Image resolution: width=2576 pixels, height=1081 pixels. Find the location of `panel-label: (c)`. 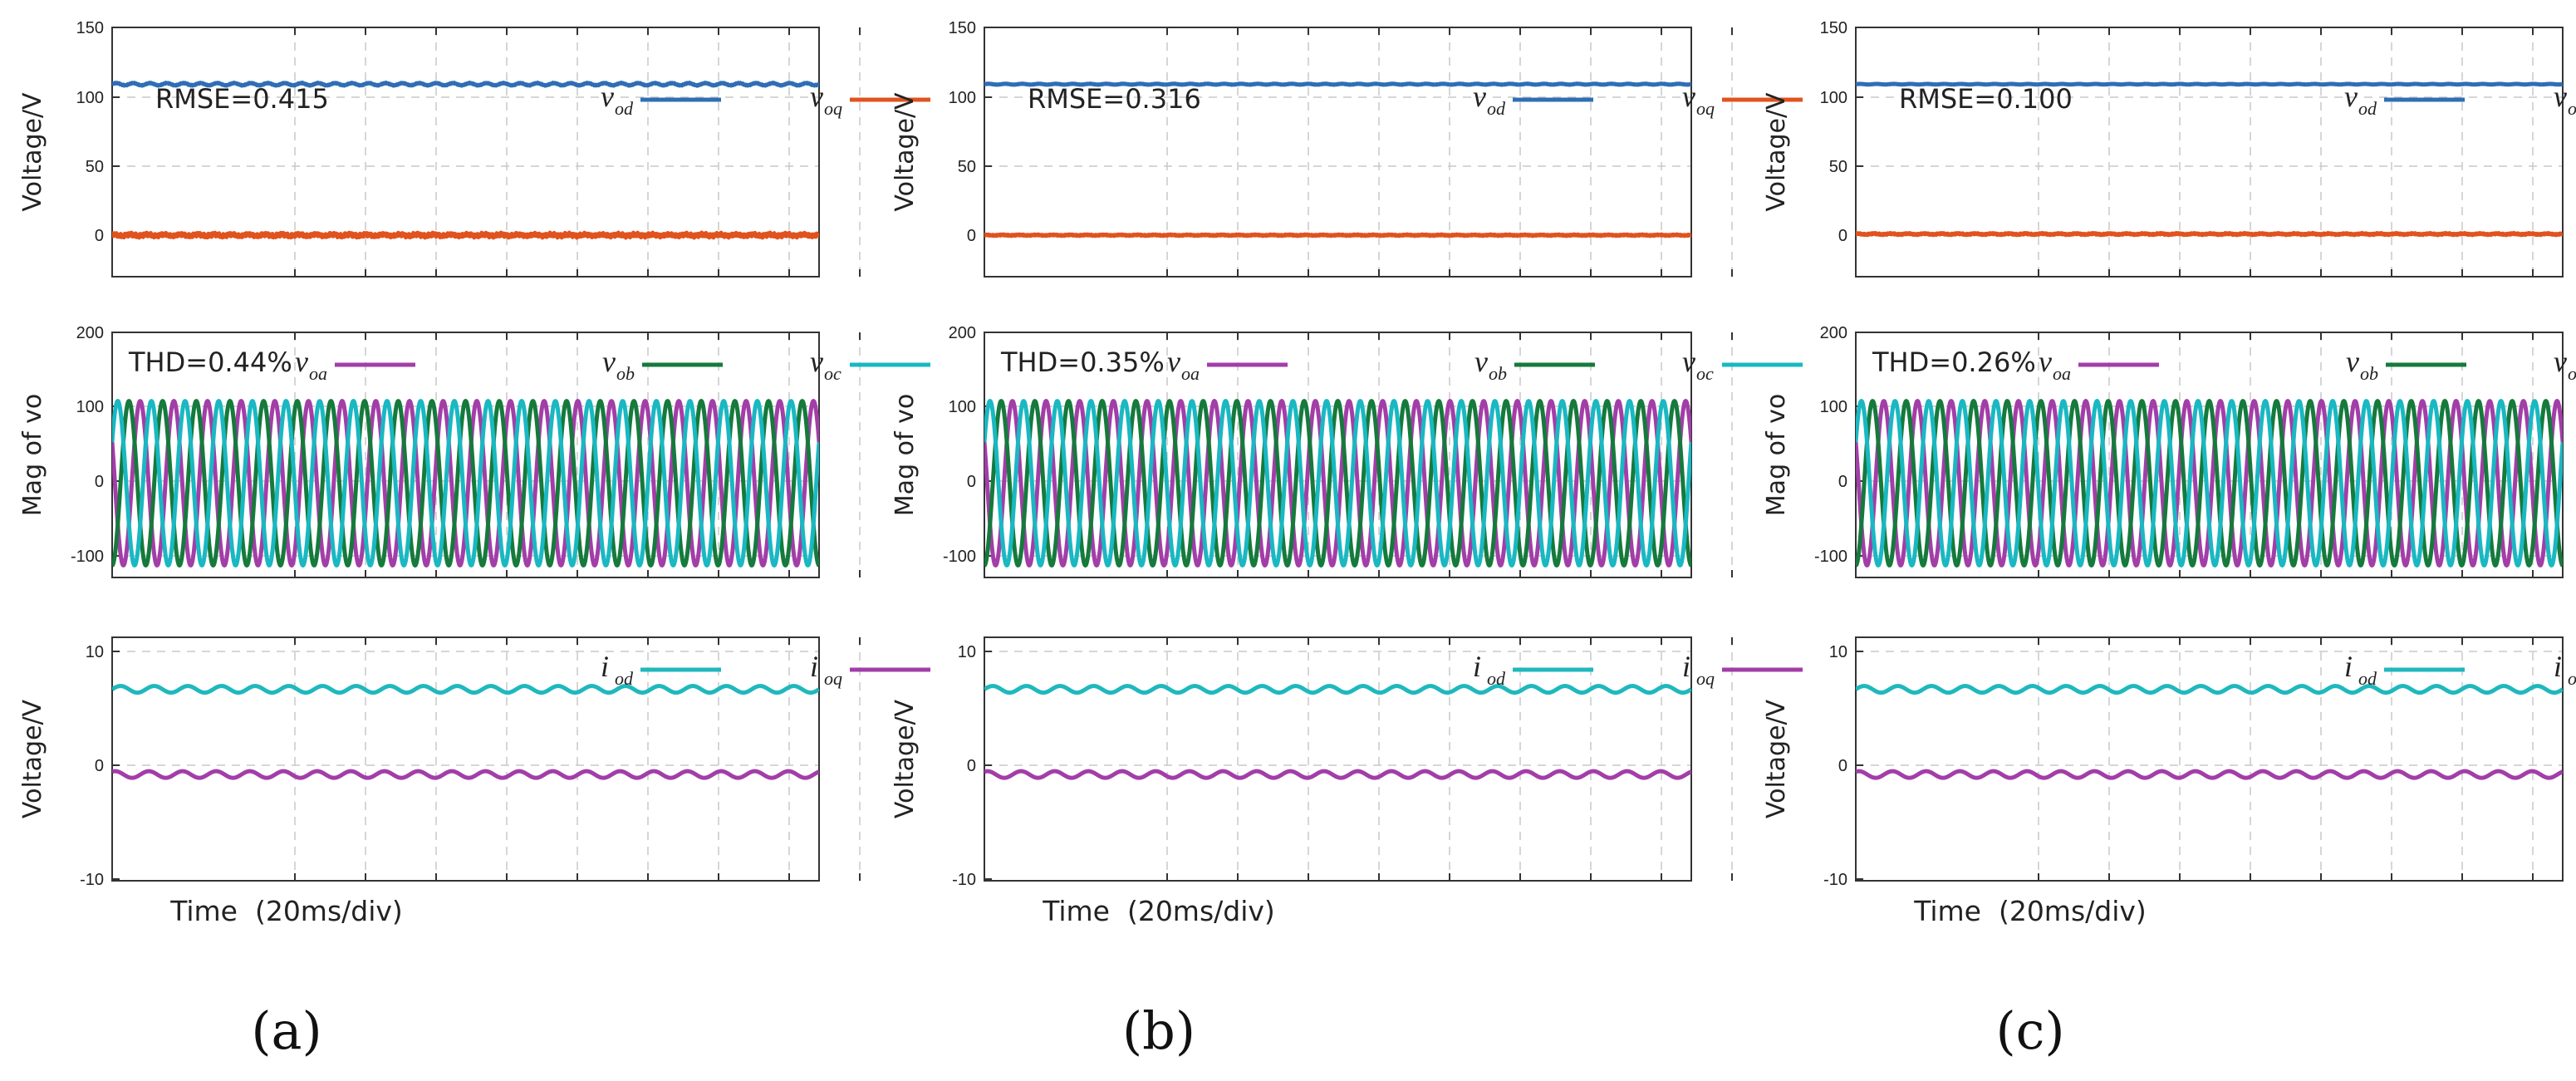

panel-label: (c) is located at coordinates (2029, 1030).